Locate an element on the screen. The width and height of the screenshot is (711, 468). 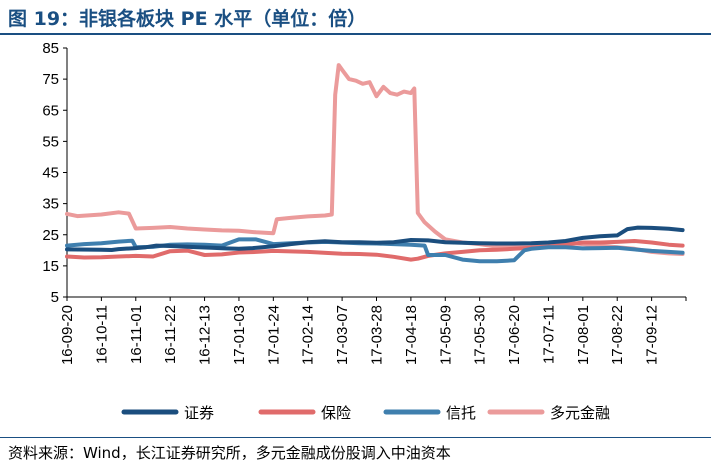
bottom-rule is located at coordinates (355, 437).